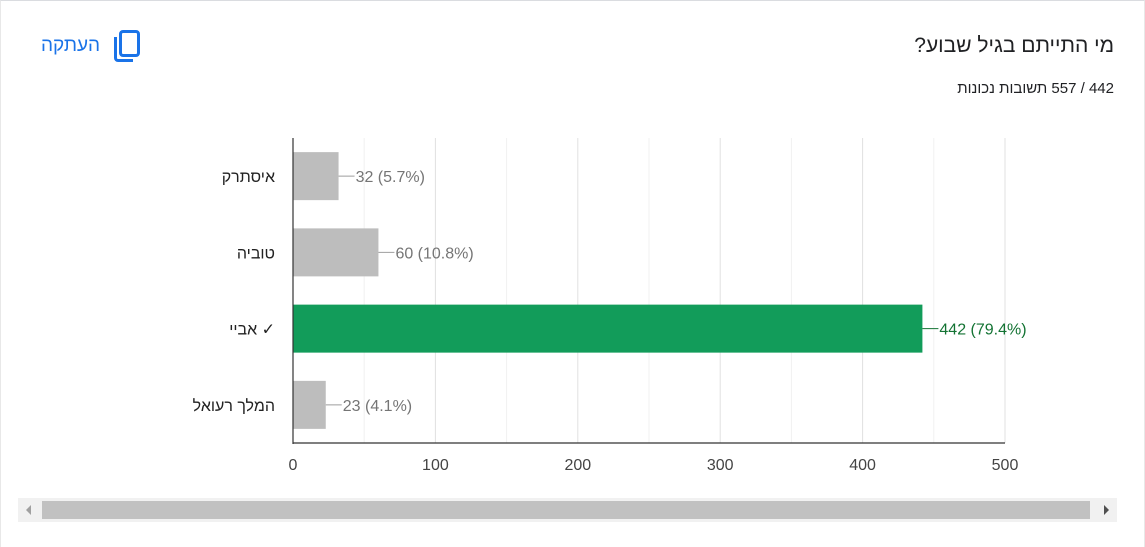  I want to click on triangle-left-icon, so click(28, 510).